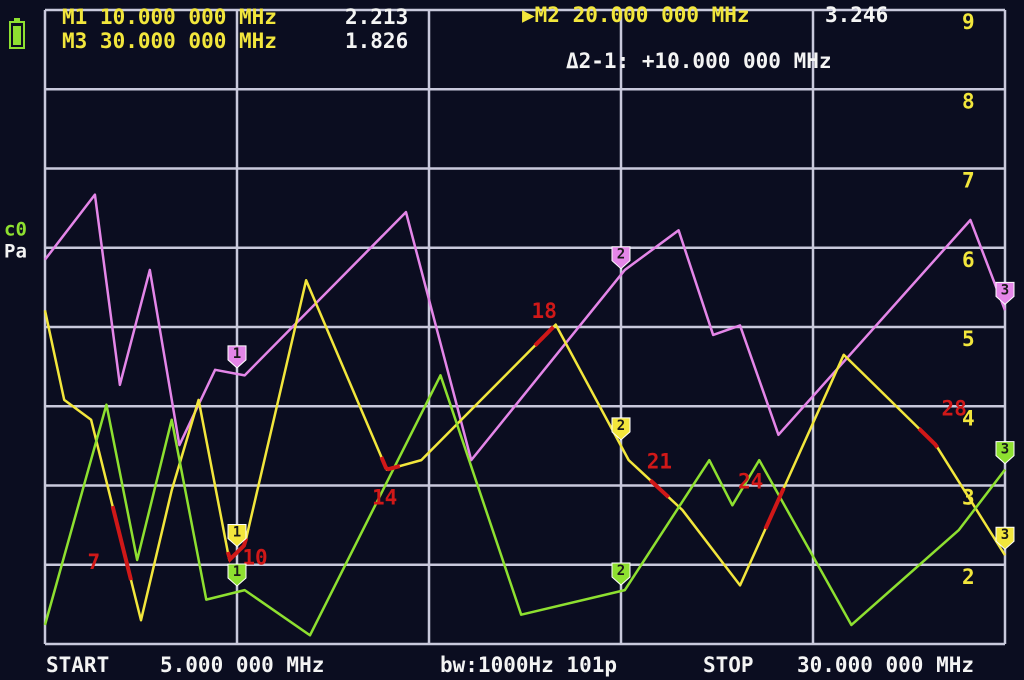 The height and width of the screenshot is (680, 1024). I want to click on marker2-value: 3.246, so click(856, 15).